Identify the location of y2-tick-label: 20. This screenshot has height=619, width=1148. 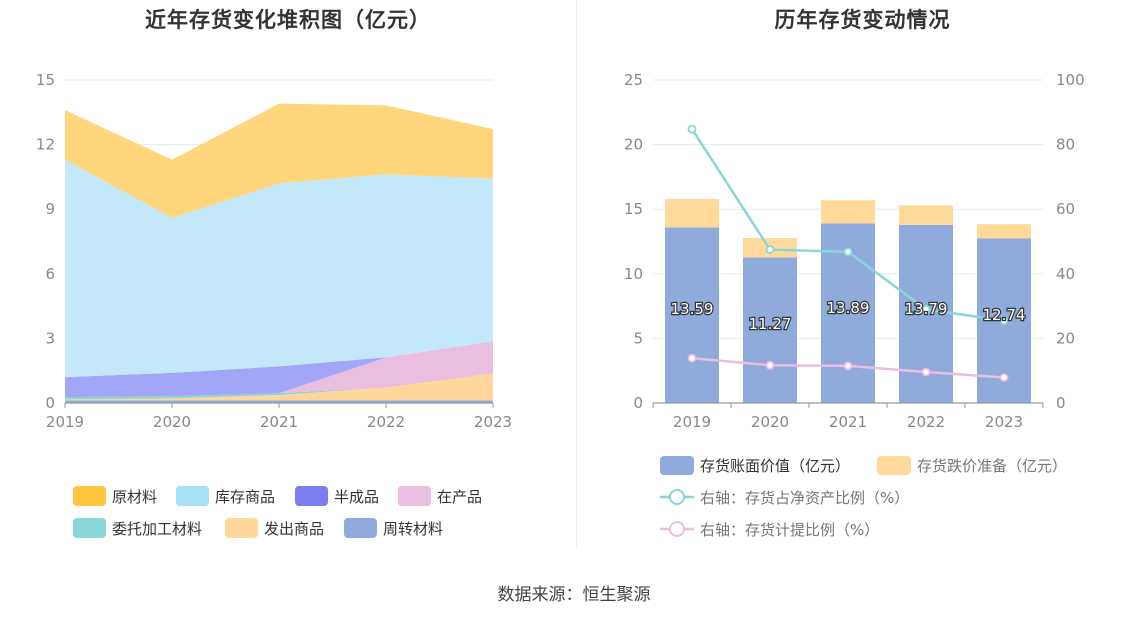
(1065, 338).